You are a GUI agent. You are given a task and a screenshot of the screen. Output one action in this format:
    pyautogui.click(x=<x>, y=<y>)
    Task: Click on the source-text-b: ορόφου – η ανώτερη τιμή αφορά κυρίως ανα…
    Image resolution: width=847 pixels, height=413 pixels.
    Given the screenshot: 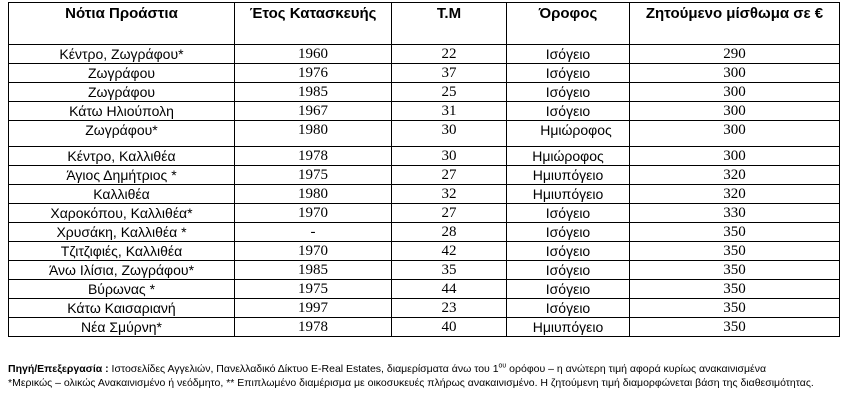 What is the action you would take?
    pyautogui.click(x=636, y=369)
    